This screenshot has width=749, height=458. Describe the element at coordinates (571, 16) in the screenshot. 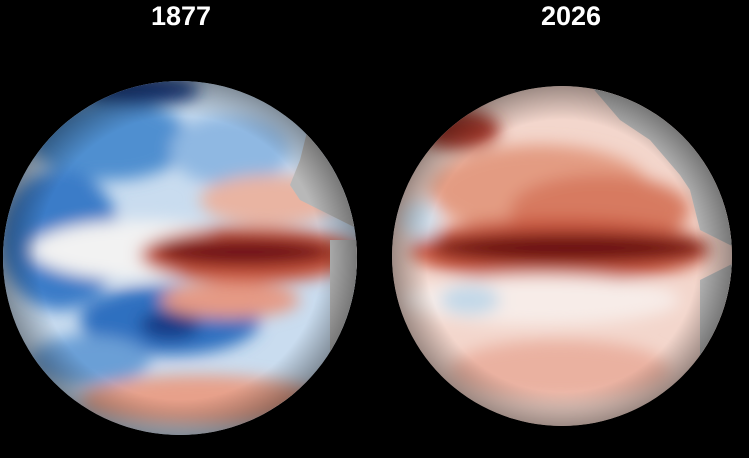

I see `panel-title: 2026` at that location.